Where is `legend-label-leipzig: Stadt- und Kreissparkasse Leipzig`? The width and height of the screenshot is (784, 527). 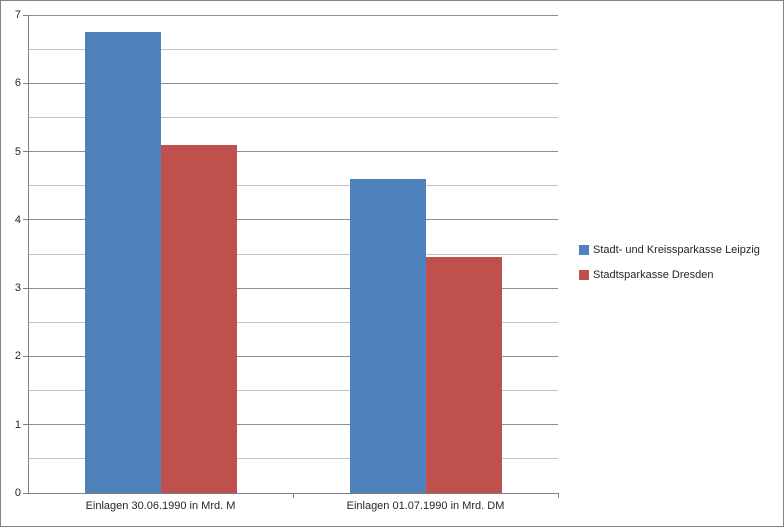
legend-label-leipzig: Stadt- und Kreissparkasse Leipzig is located at coordinates (676, 250).